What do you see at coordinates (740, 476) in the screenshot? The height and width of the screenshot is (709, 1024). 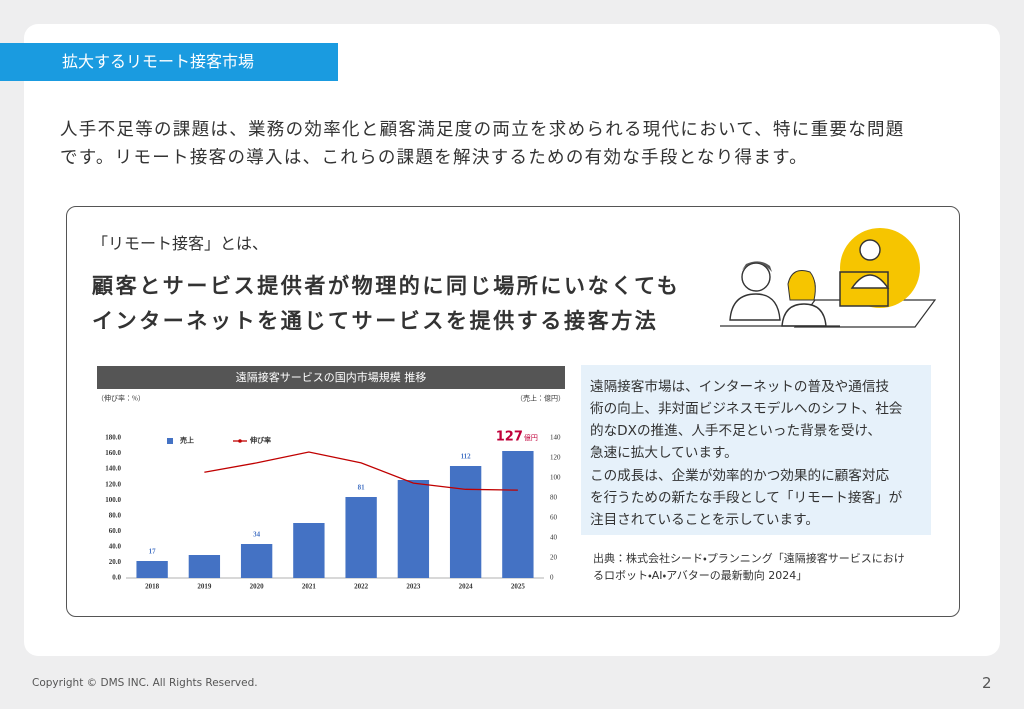 I see `description-text: この成長は、企業が効率的かつ効果的に顧客対応` at bounding box center [740, 476].